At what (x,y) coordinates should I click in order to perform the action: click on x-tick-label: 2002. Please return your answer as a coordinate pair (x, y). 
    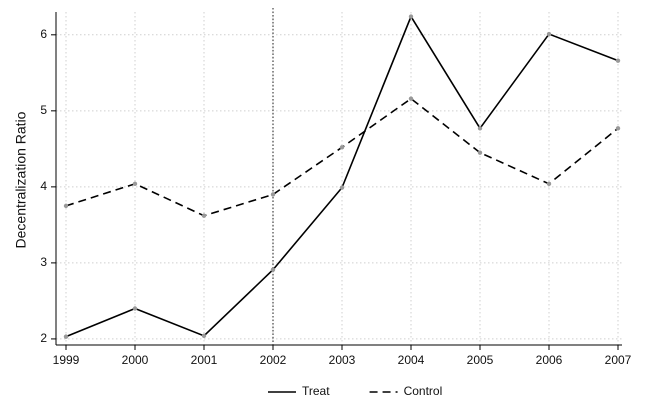
    Looking at the image, I should click on (273, 360).